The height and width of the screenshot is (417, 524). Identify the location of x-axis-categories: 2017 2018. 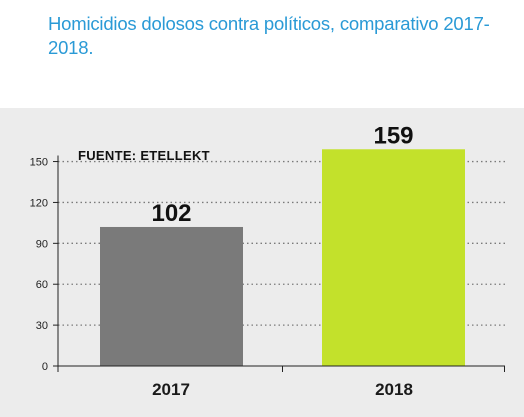
(281, 382).